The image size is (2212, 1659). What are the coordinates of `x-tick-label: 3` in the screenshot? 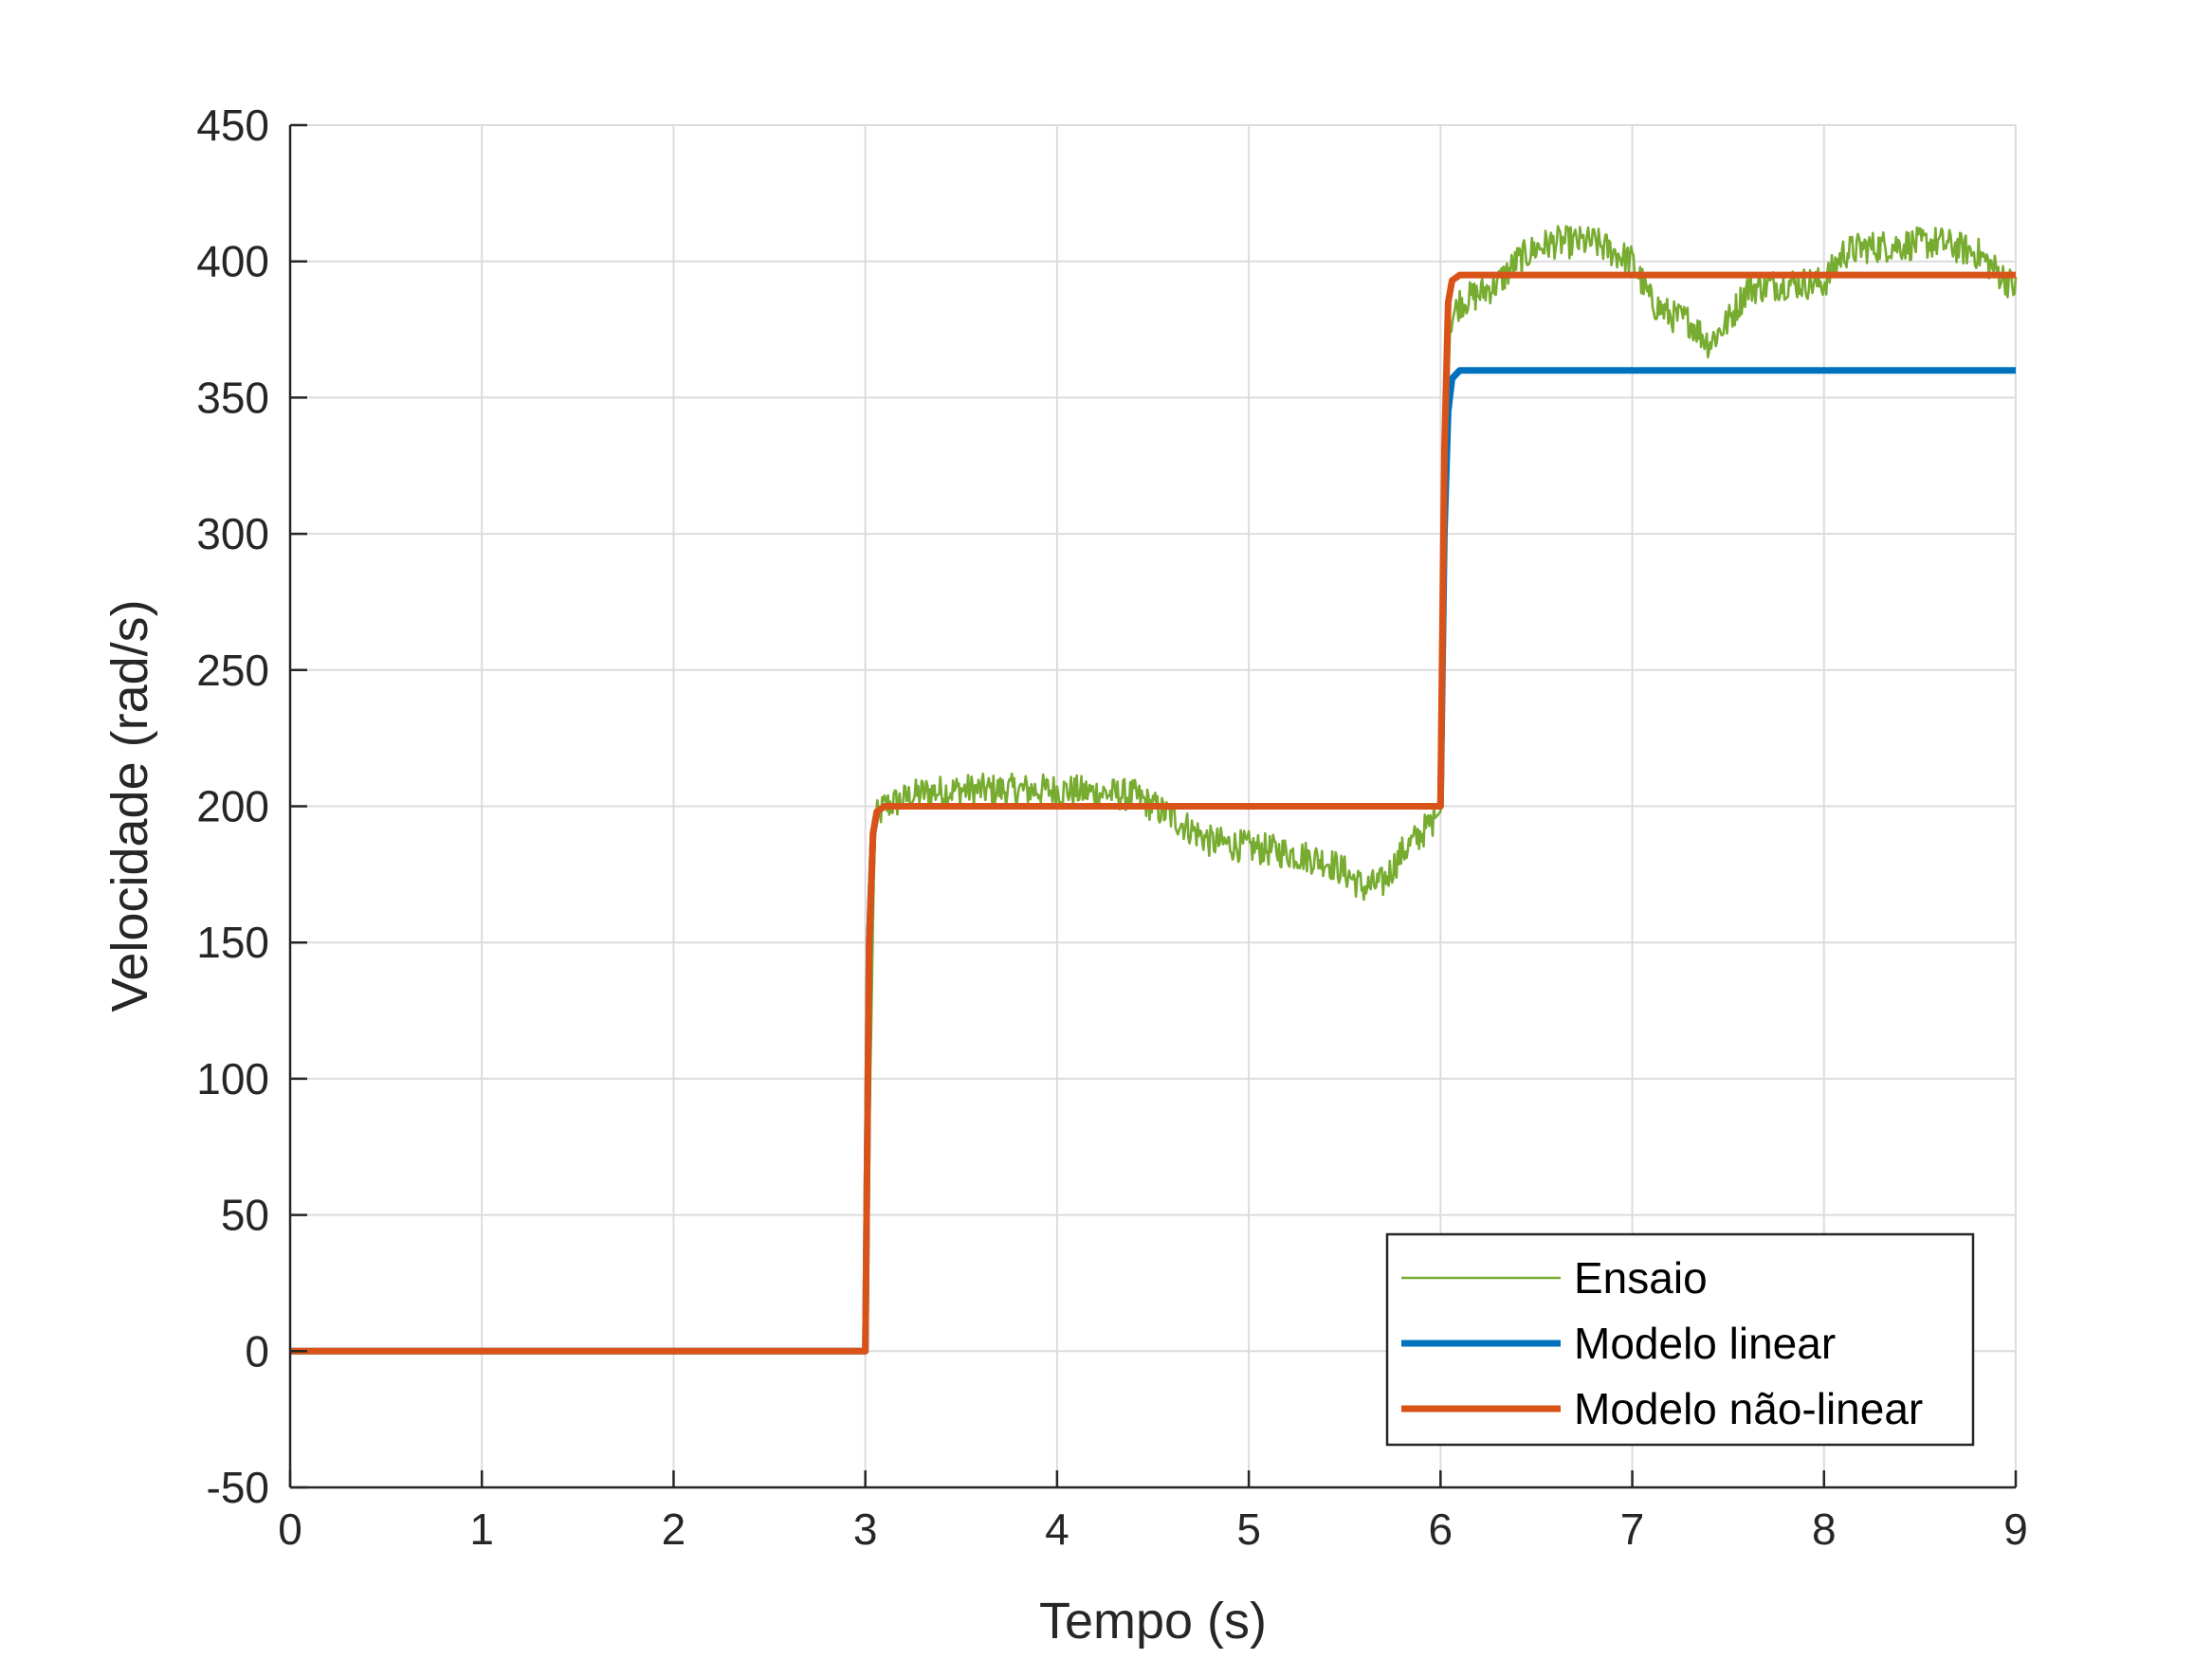 It's located at (865, 1529).